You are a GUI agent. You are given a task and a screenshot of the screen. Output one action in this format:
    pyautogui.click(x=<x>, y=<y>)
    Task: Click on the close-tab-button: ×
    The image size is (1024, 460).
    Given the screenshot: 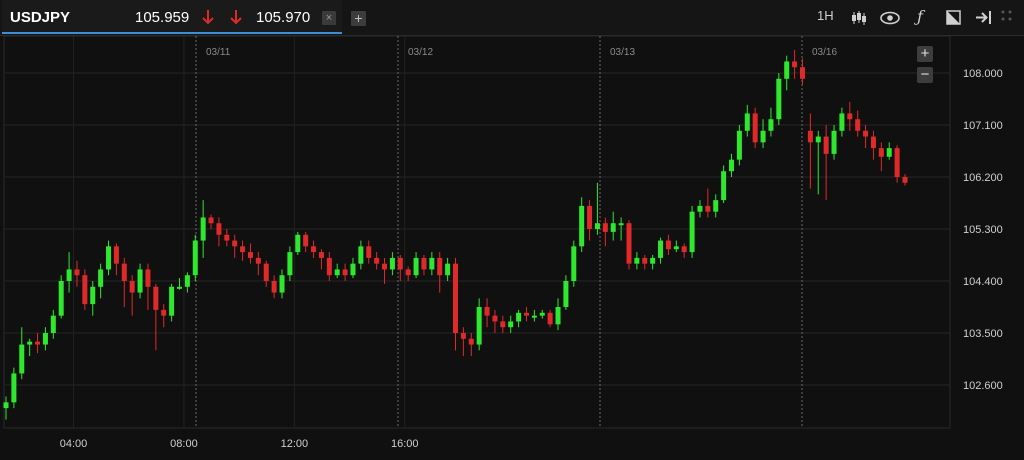 What is the action you would take?
    pyautogui.click(x=329, y=18)
    